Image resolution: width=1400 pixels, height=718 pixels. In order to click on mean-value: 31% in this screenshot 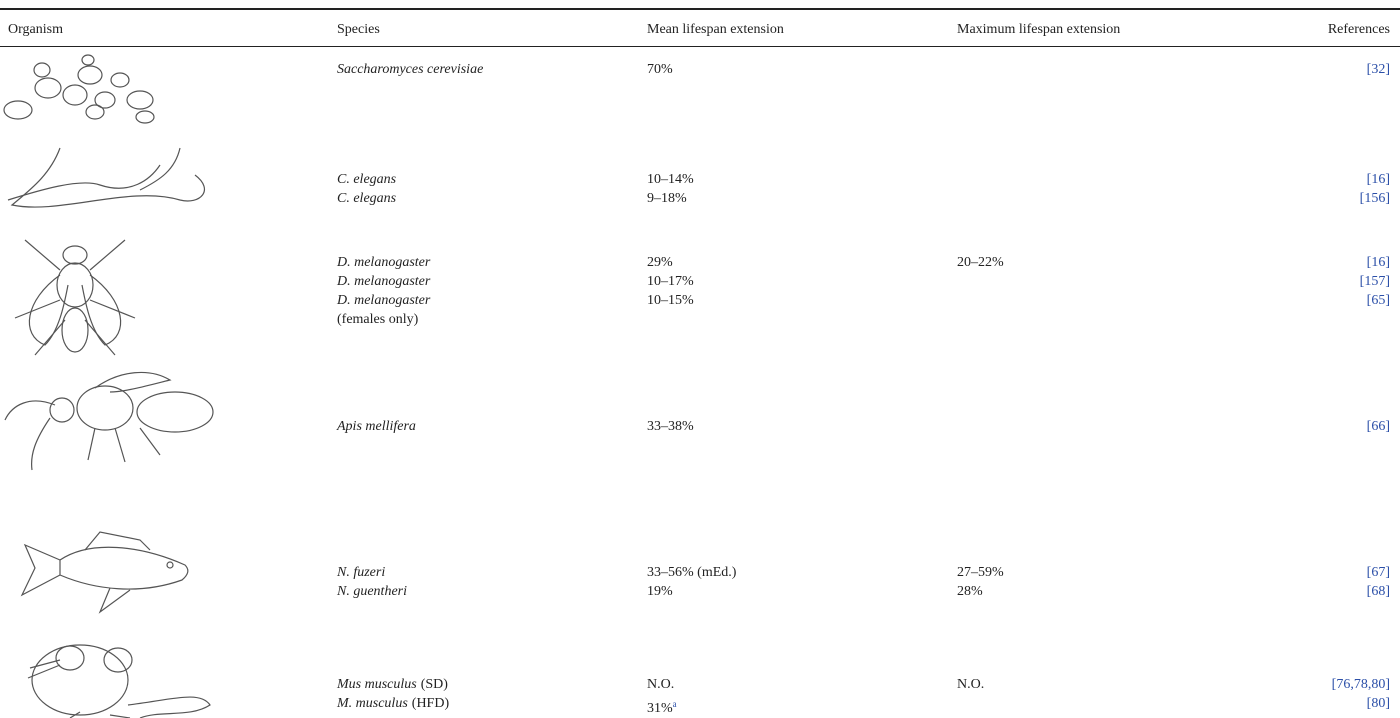, I will do `click(660, 708)`.